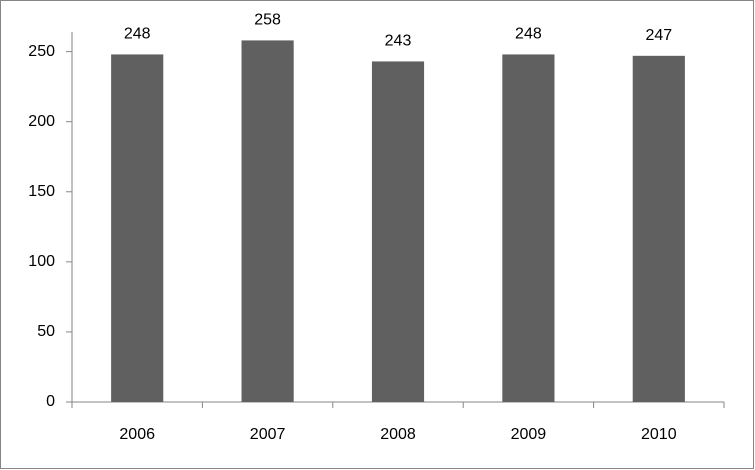 The width and height of the screenshot is (755, 470). What do you see at coordinates (137, 434) in the screenshot?
I see `x-tick-label: 2006` at bounding box center [137, 434].